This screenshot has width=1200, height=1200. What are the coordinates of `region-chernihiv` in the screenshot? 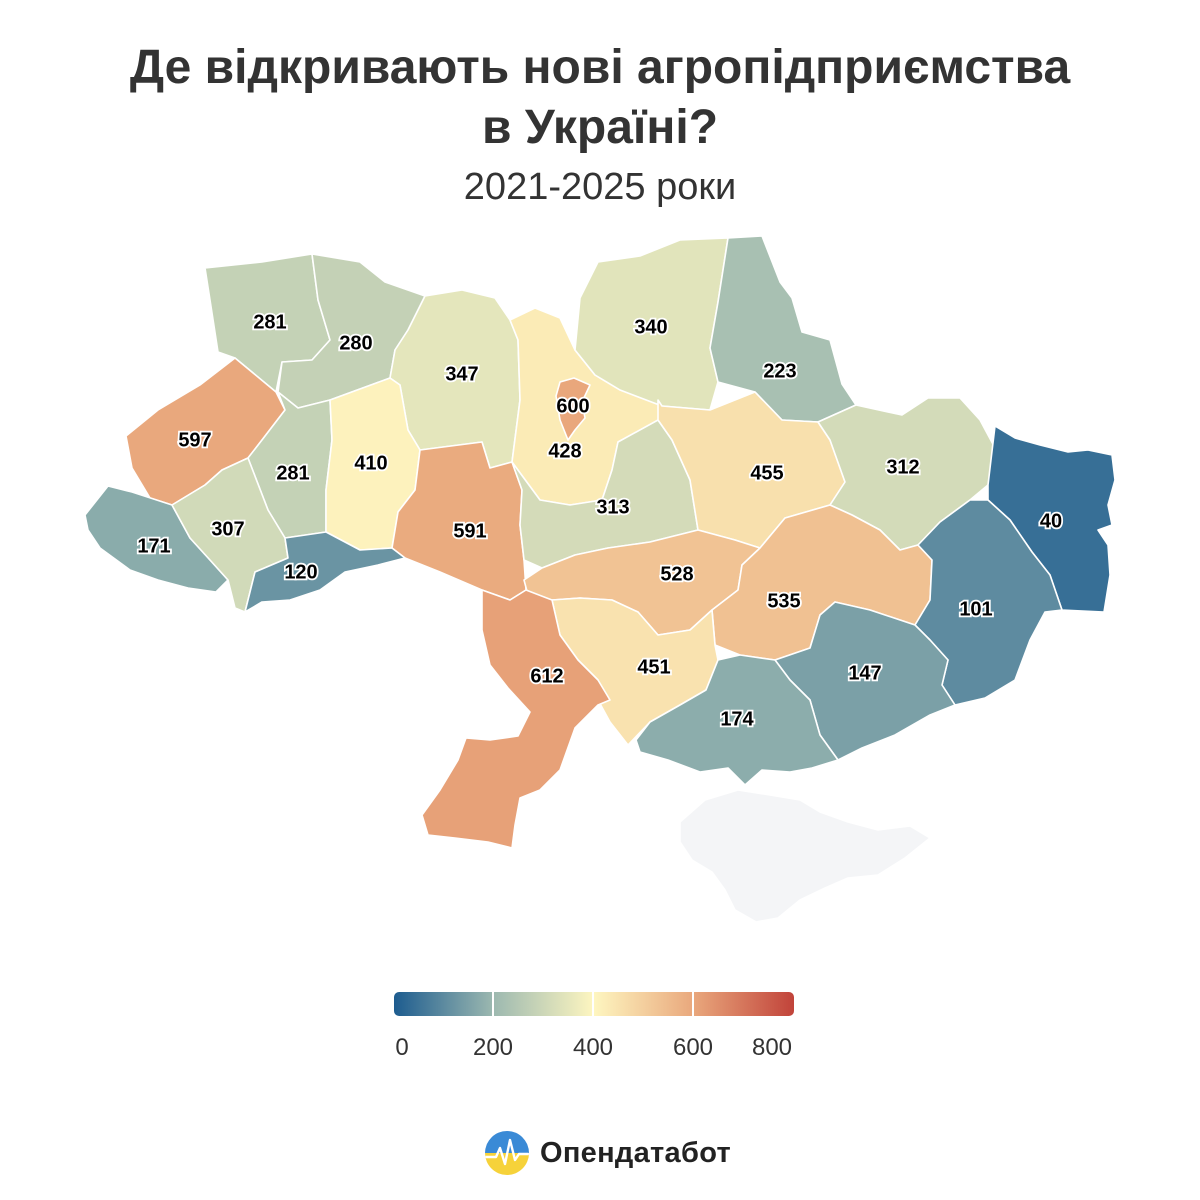 It's located at (651, 324).